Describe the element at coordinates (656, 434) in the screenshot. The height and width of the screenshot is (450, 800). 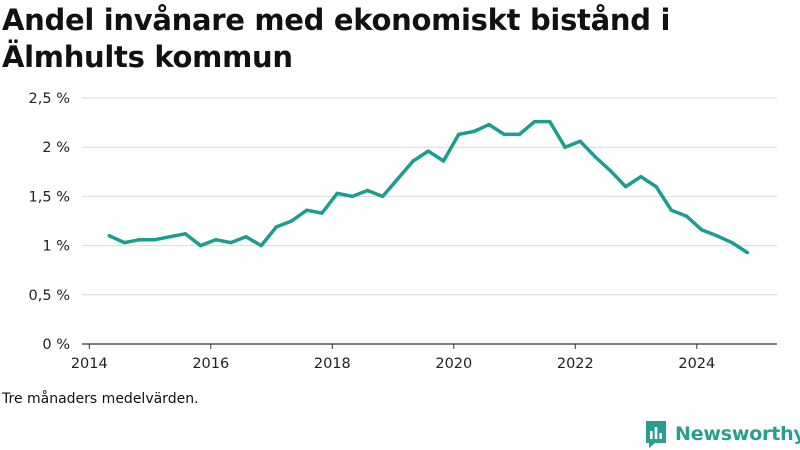
I see `newsworthy-logo-icon` at that location.